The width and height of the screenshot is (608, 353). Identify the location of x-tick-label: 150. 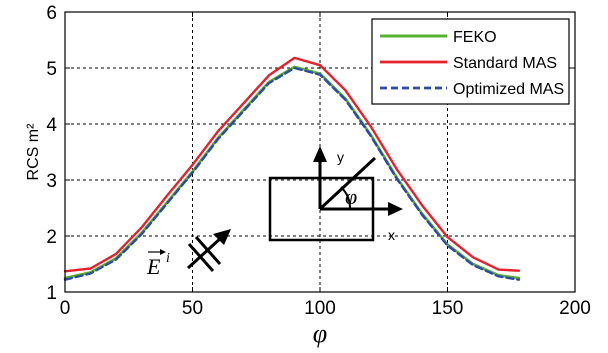
(448, 308).